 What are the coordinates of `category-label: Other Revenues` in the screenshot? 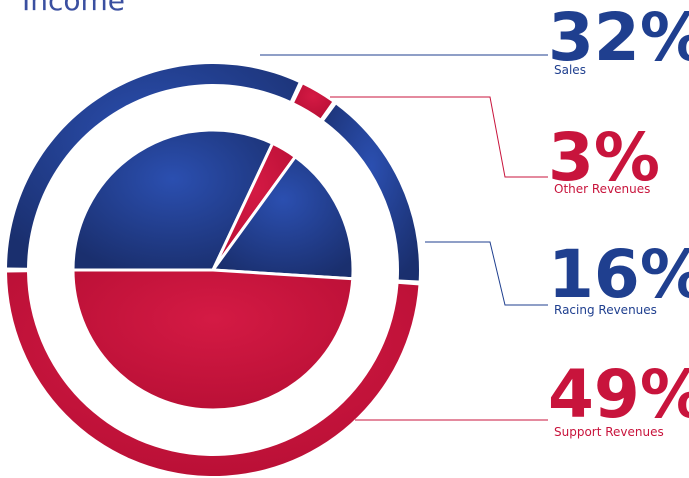 It's located at (602, 189).